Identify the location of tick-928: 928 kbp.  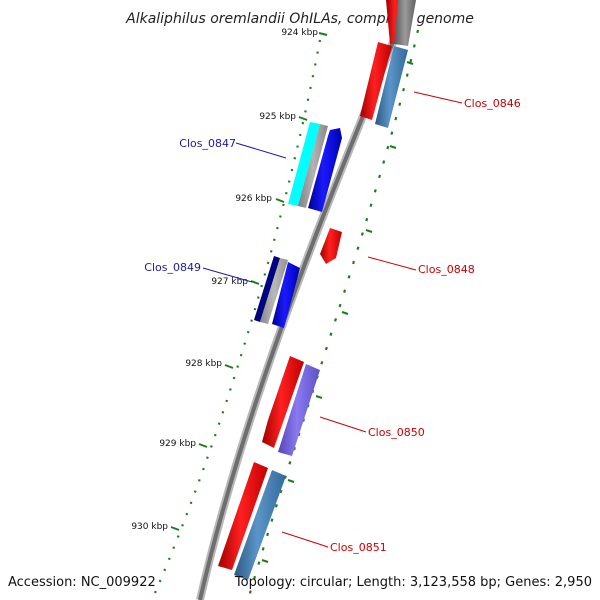
(209, 364).